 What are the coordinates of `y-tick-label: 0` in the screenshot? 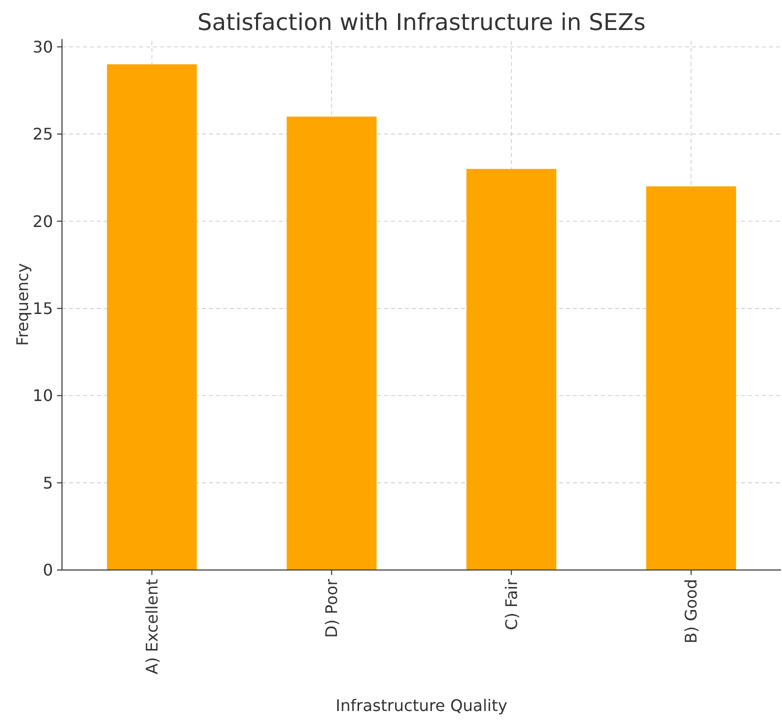 It's located at (47, 570).